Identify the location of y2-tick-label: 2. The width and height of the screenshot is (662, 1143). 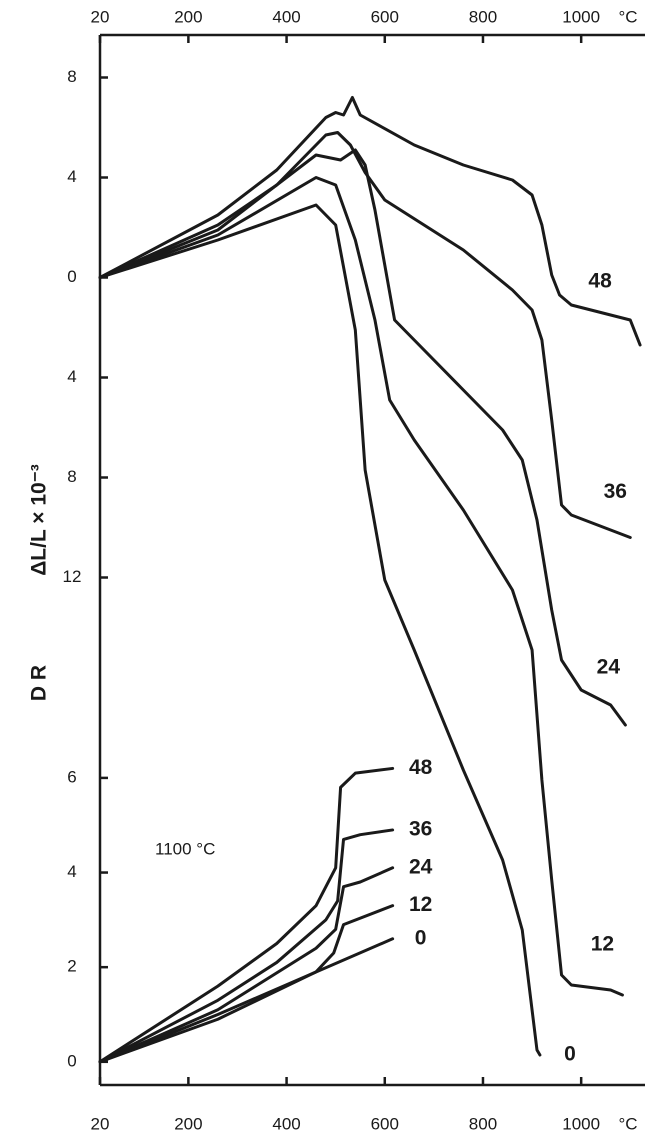
(71, 966).